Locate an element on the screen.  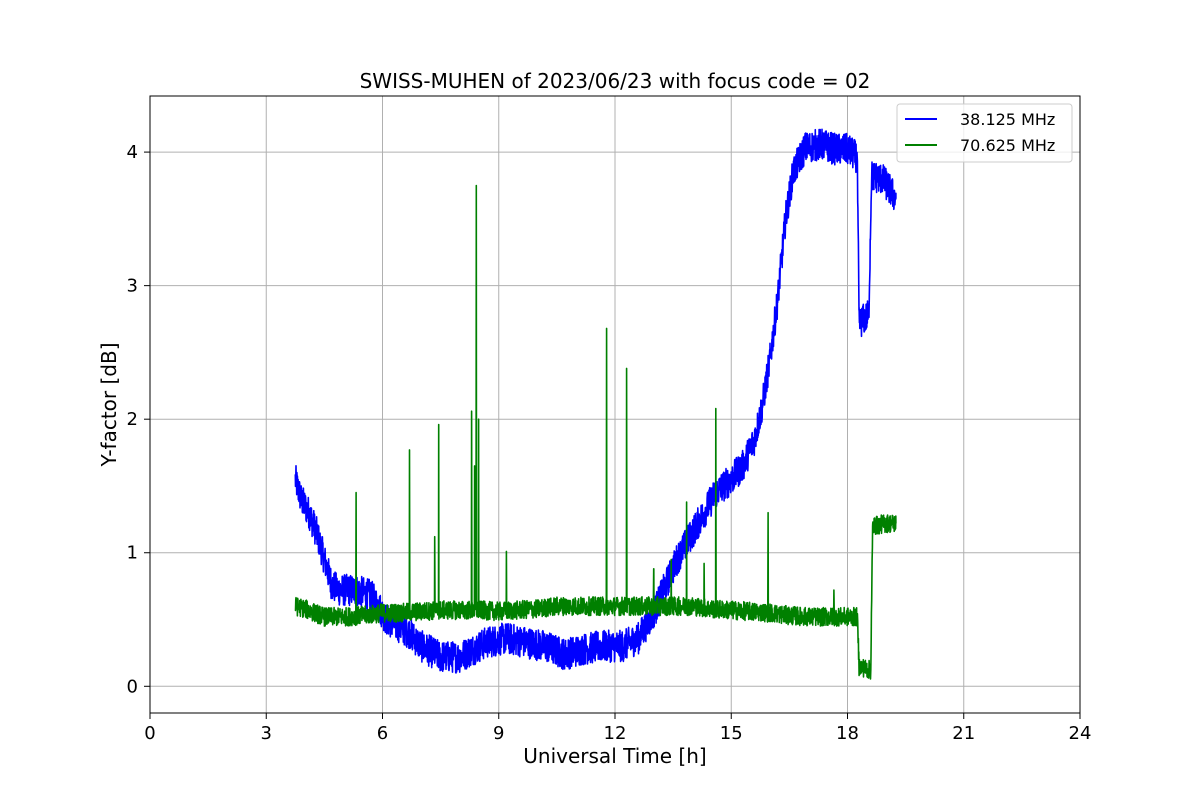
x-tick-label: 21 is located at coordinates (963, 733).